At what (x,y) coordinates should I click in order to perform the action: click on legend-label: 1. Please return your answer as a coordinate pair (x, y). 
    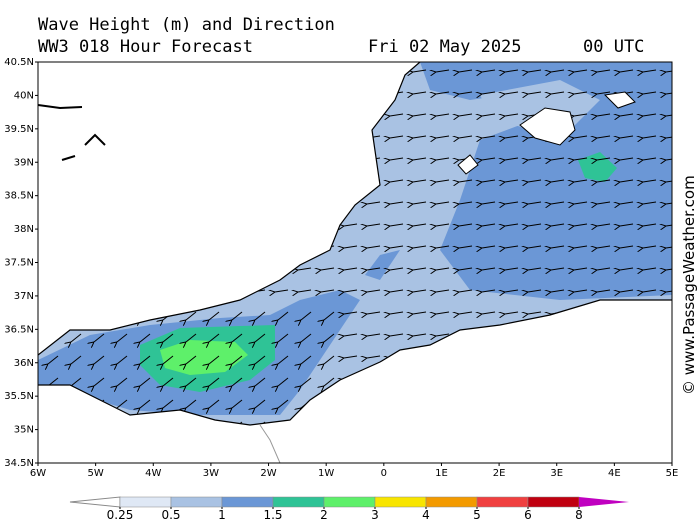
    Looking at the image, I should click on (222, 515).